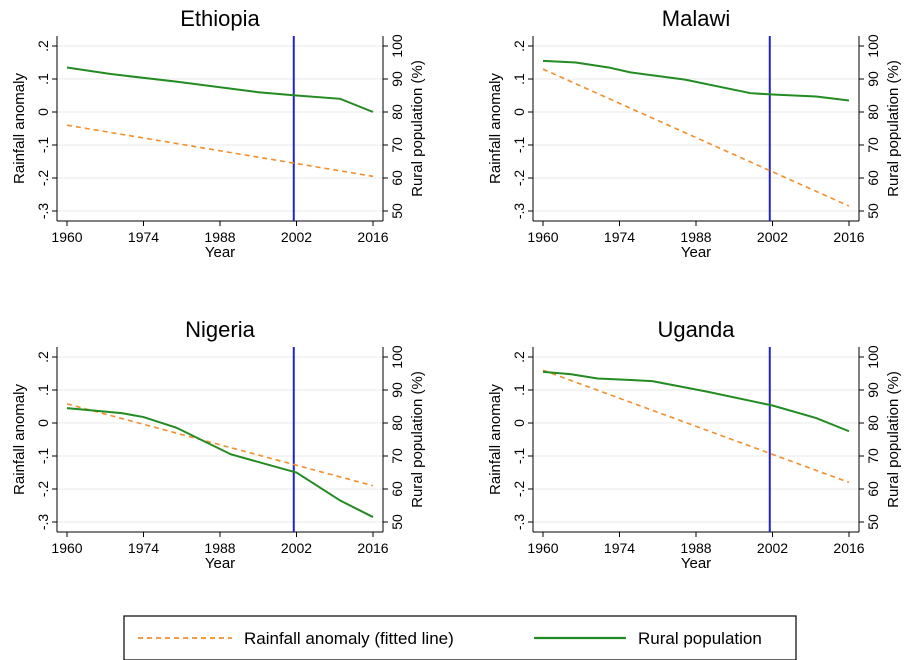 Image resolution: width=920 pixels, height=660 pixels. What do you see at coordinates (220, 329) in the screenshot?
I see `panel-title: Nigeria` at bounding box center [220, 329].